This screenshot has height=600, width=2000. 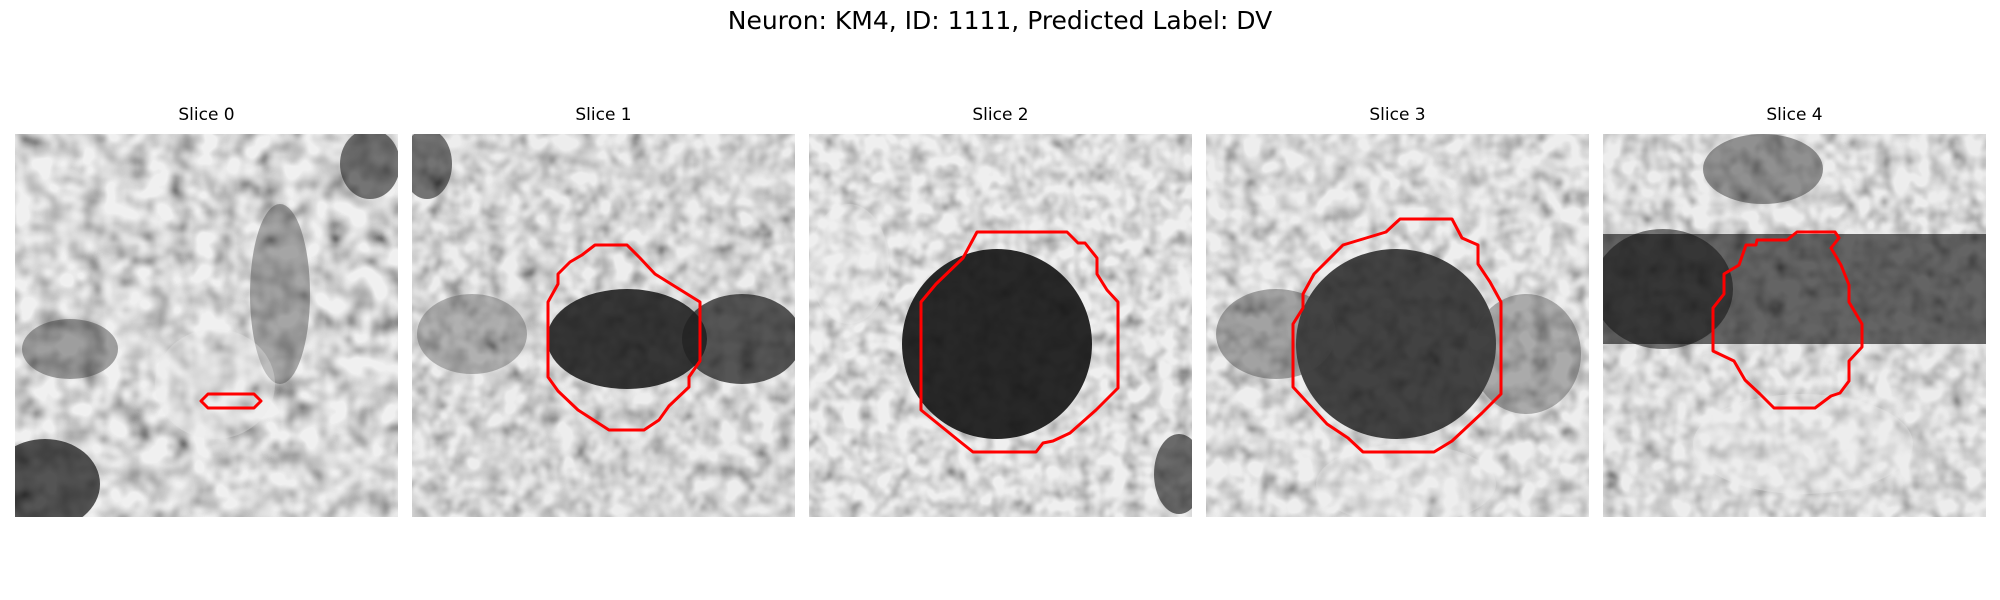 What do you see at coordinates (1794, 115) in the screenshot?
I see `slice-title: Slice 4` at bounding box center [1794, 115].